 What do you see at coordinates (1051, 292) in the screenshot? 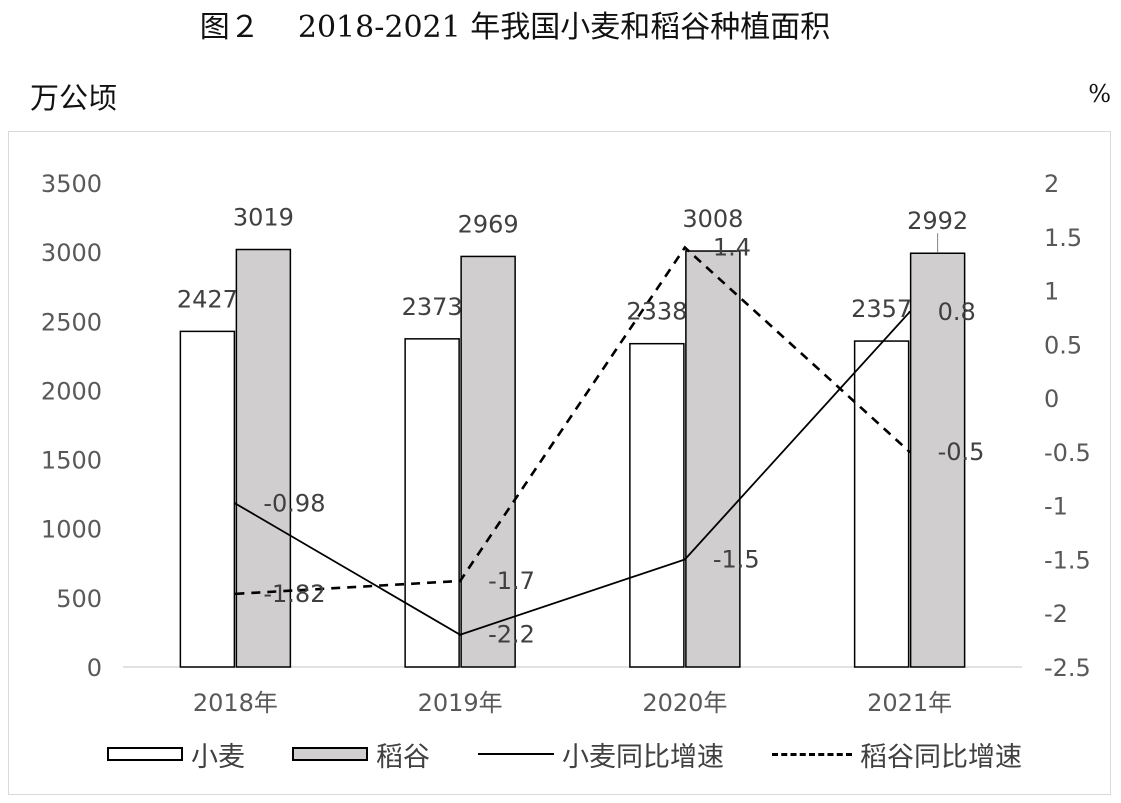
I see `right-tick-label: 1` at bounding box center [1051, 292].